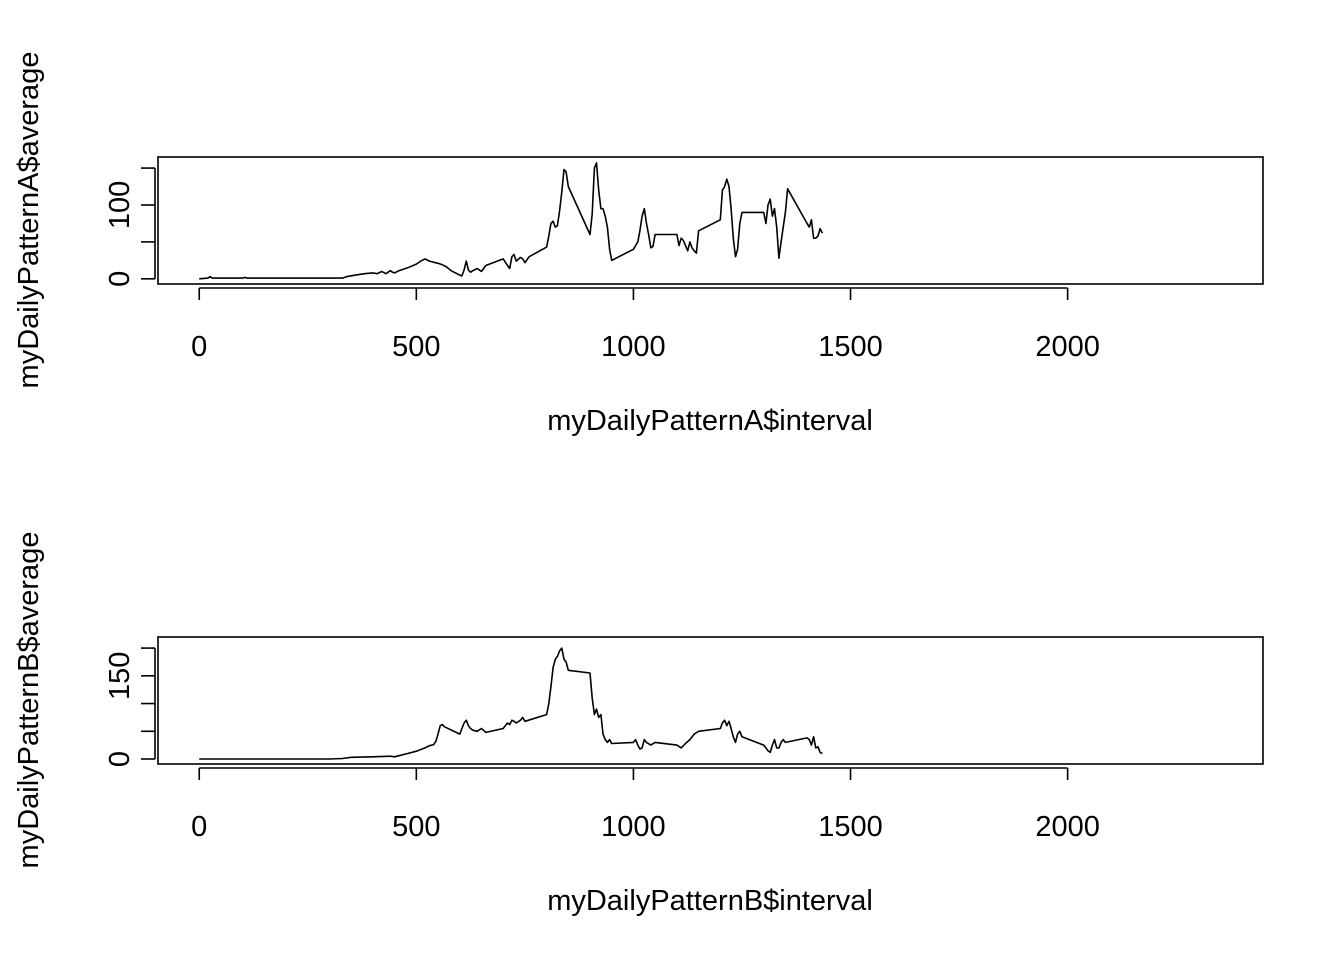  Describe the element at coordinates (199, 347) in the screenshot. I see `x-tick-label-a: 0` at that location.